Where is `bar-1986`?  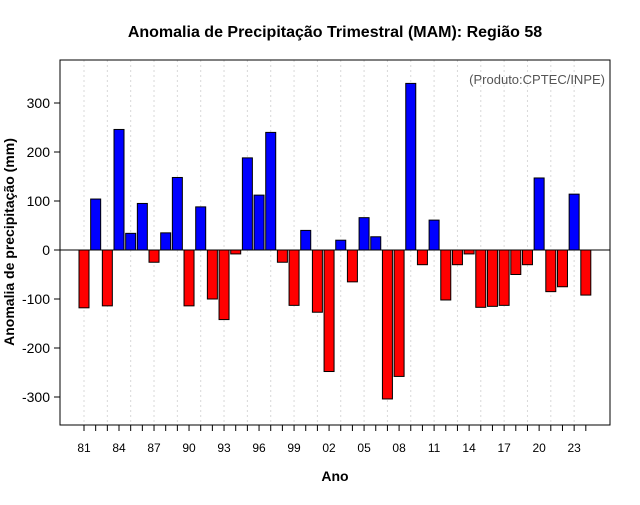 bar-1986 is located at coordinates (142, 226).